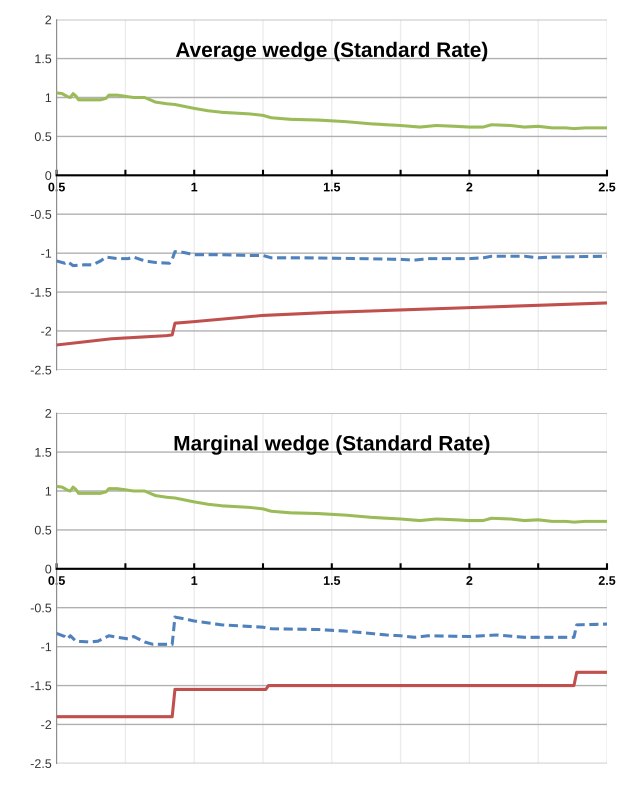  What do you see at coordinates (332, 52) in the screenshot?
I see `text: Average wedge (Standard Rate)` at bounding box center [332, 52].